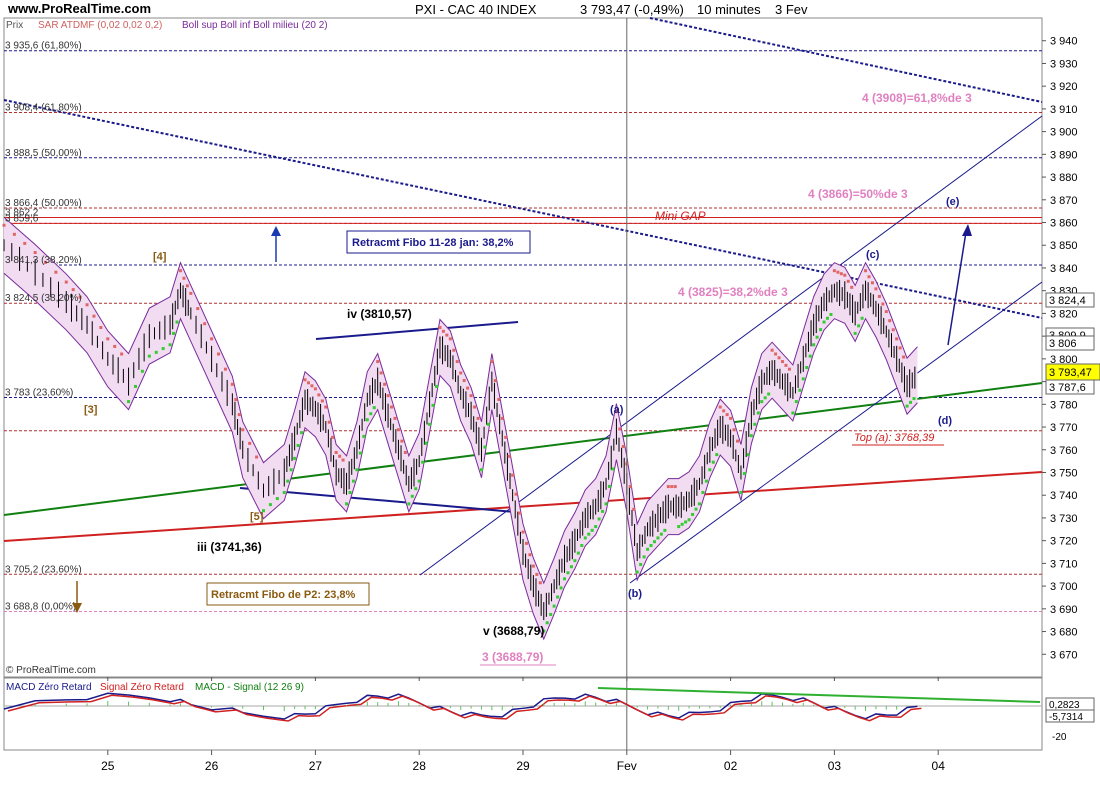 The height and width of the screenshot is (800, 1100). I want to click on macd-value-1: 0,2823, so click(1064, 705).